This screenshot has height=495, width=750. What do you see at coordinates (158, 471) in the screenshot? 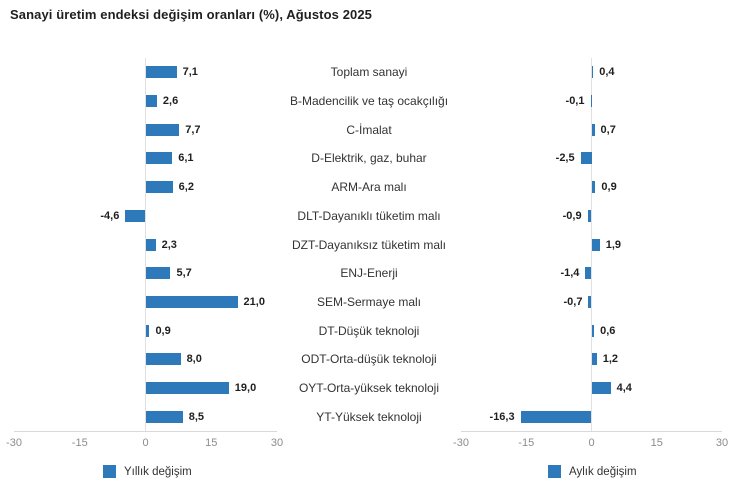
I see `legend-label-annual: Yıllık değişim` at bounding box center [158, 471].